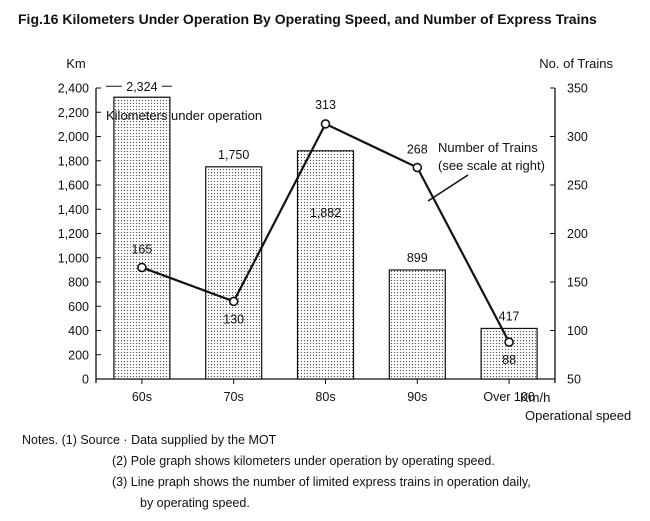 The width and height of the screenshot is (650, 521). What do you see at coordinates (578, 415) in the screenshot?
I see `x-axis-label: Operational speed` at bounding box center [578, 415].